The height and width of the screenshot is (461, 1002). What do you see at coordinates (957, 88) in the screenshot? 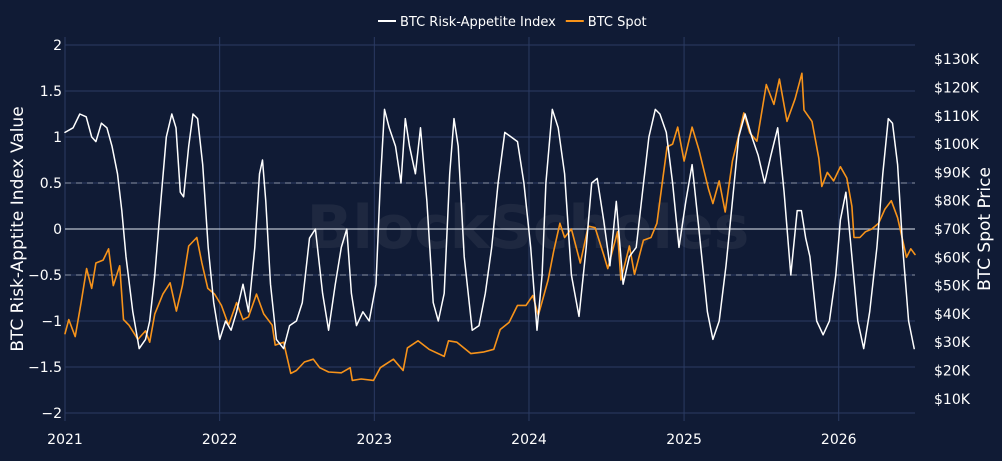
I see `right-y-tick-label: $120K` at bounding box center [957, 88].